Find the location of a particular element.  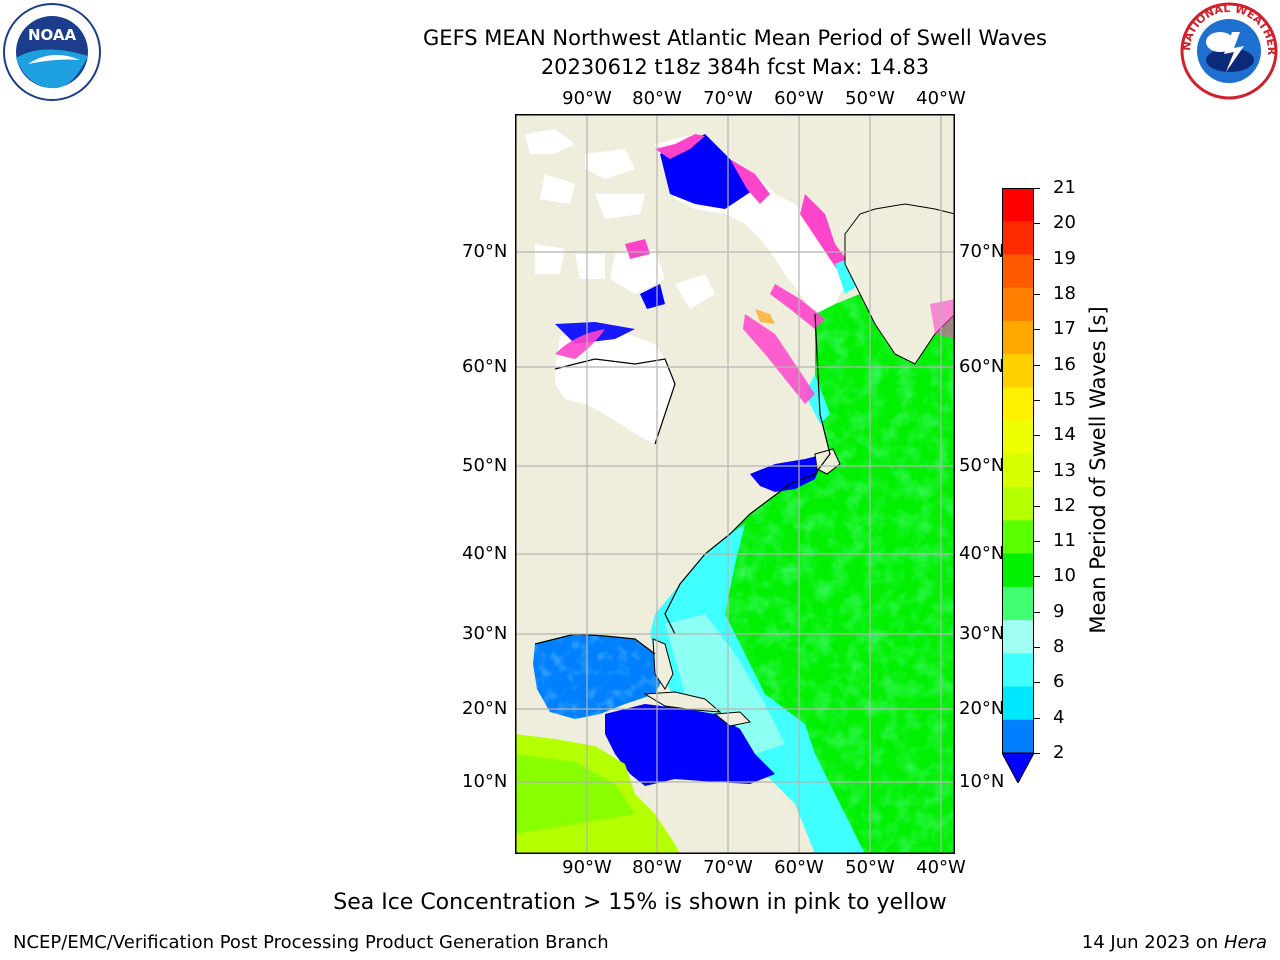

lon-label-bottom: 90°W is located at coordinates (587, 867).